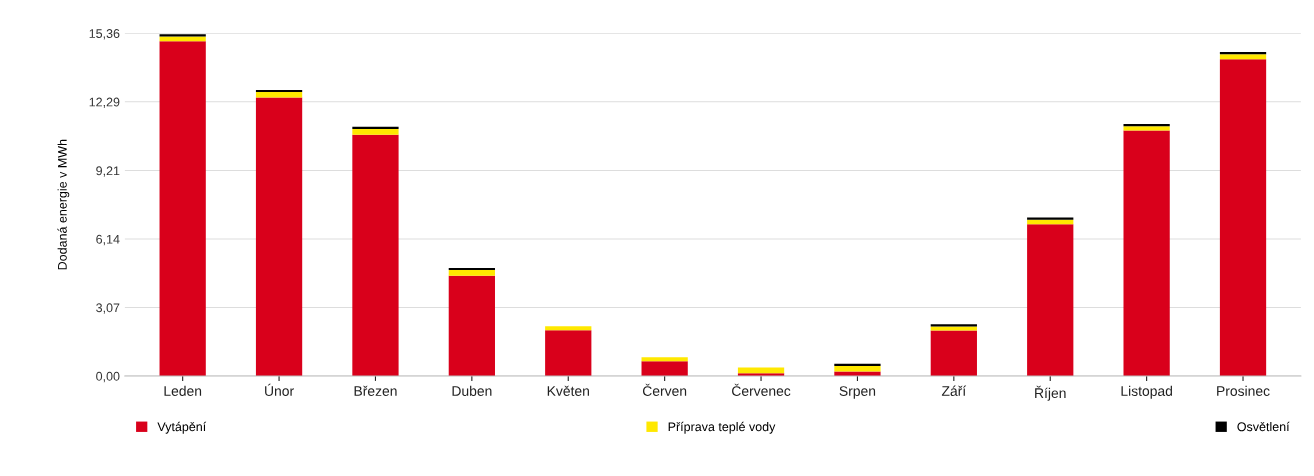  Describe the element at coordinates (279, 389) in the screenshot. I see `x-tick-label: Únor` at that location.